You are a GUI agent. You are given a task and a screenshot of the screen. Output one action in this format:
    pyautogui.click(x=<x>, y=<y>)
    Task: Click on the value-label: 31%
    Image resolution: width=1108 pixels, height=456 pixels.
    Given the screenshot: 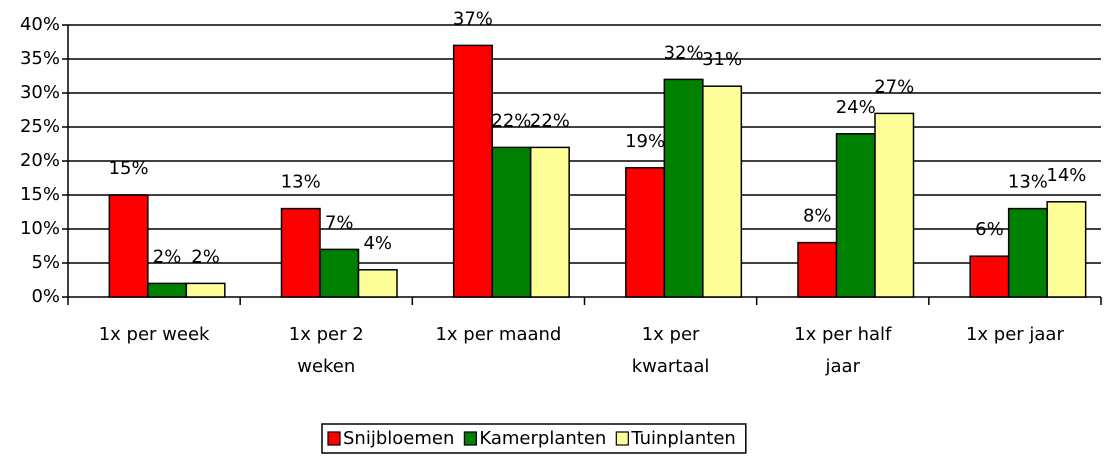 What is the action you would take?
    pyautogui.click(x=722, y=59)
    